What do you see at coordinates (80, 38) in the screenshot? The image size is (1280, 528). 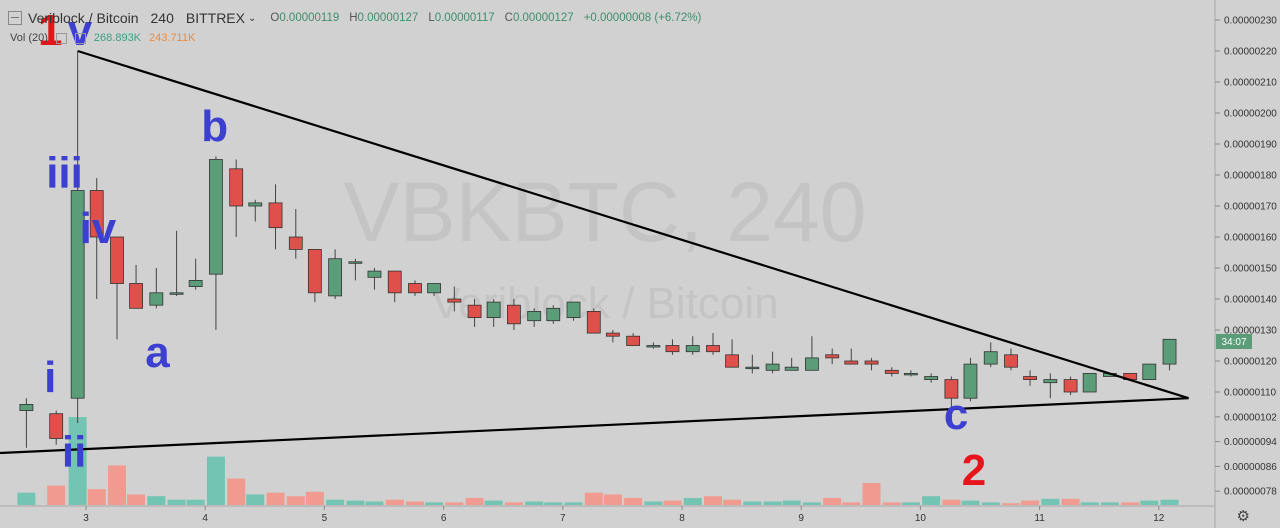 I see `settings-box-icon` at bounding box center [80, 38].